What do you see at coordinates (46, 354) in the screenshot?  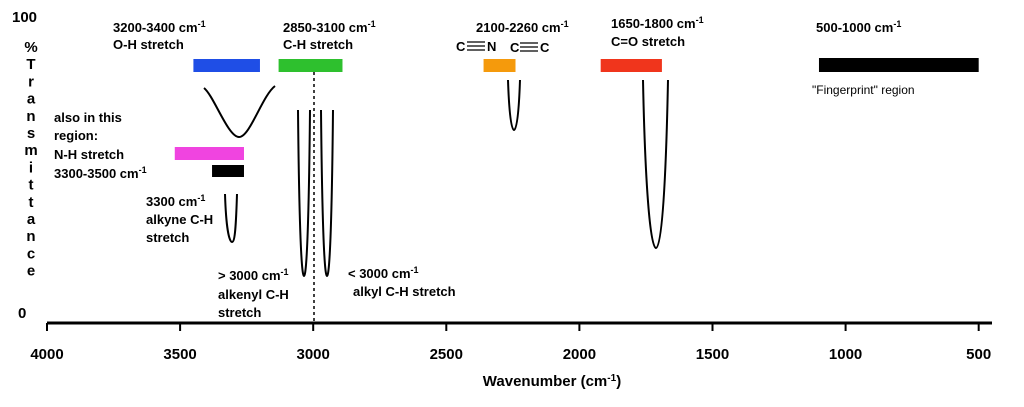 I see `x-tick-label: 4000` at bounding box center [46, 354].